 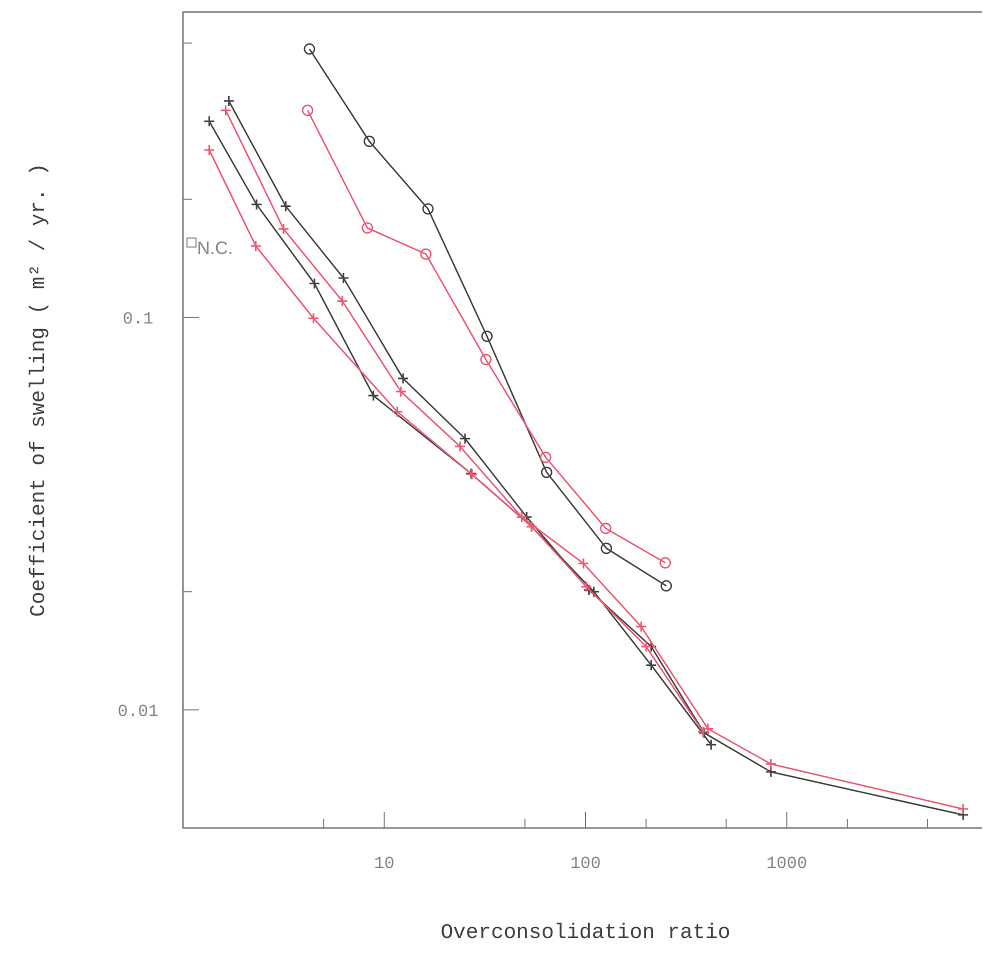 I want to click on annotation: N.C., so click(x=215, y=248).